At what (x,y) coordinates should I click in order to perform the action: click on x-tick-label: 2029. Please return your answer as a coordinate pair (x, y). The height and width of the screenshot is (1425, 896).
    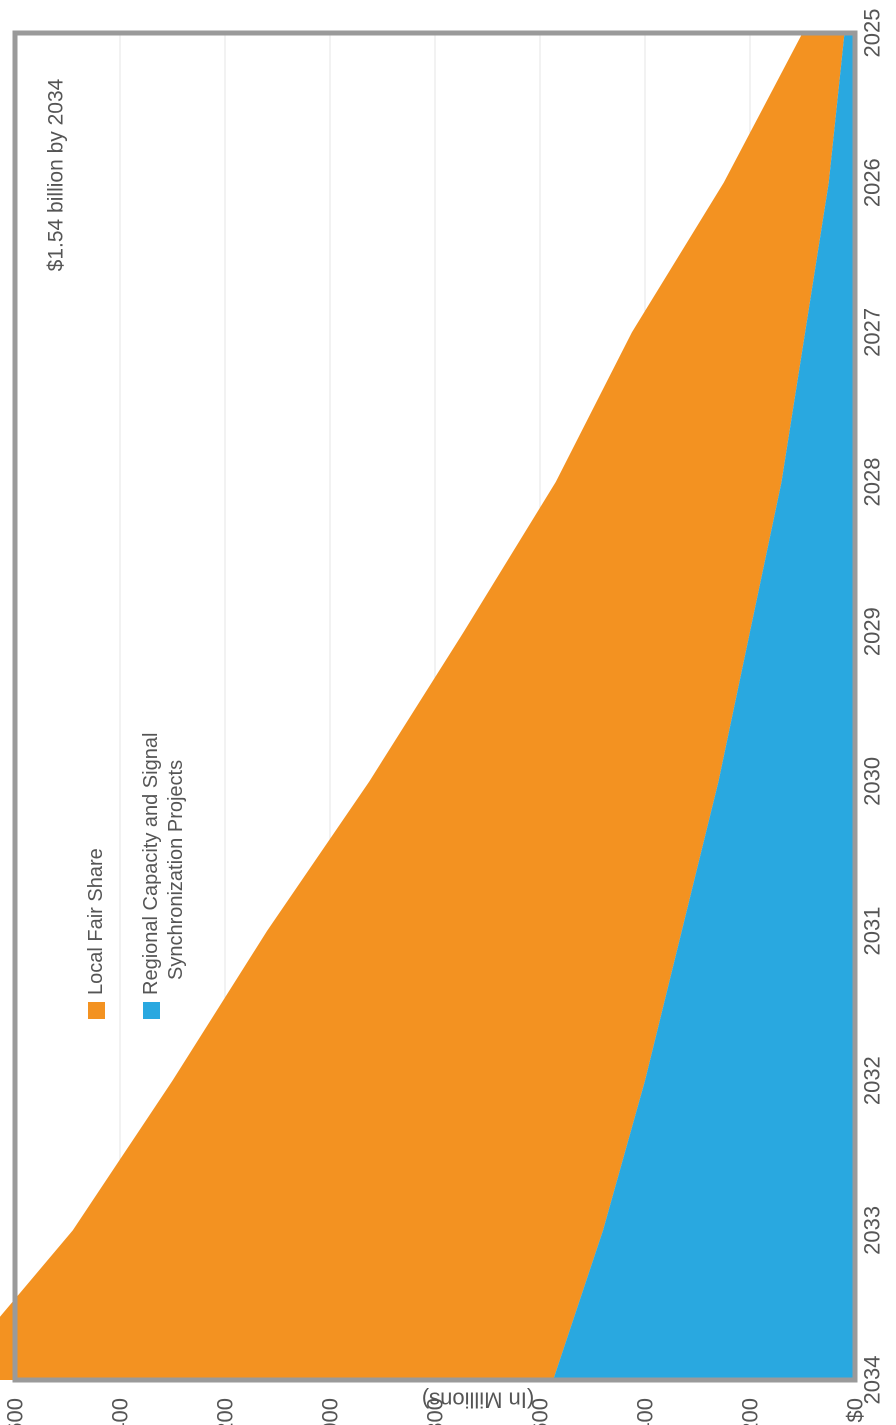
    Looking at the image, I should click on (872, 631).